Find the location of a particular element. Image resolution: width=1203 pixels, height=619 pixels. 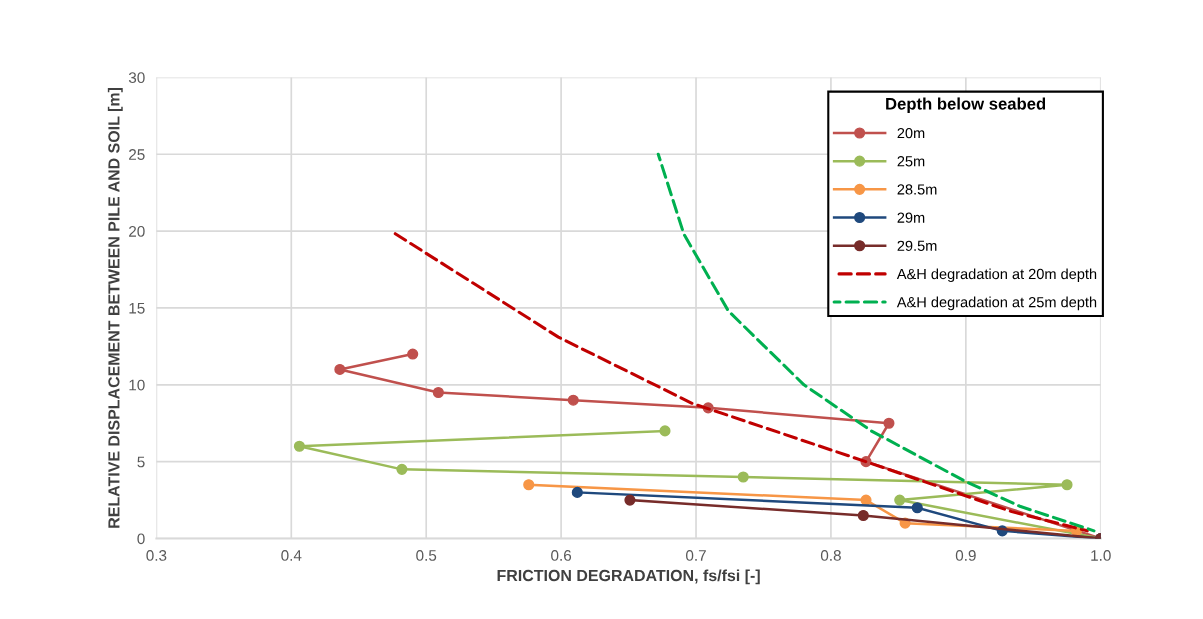

y-tick-label: 15 is located at coordinates (137, 308).